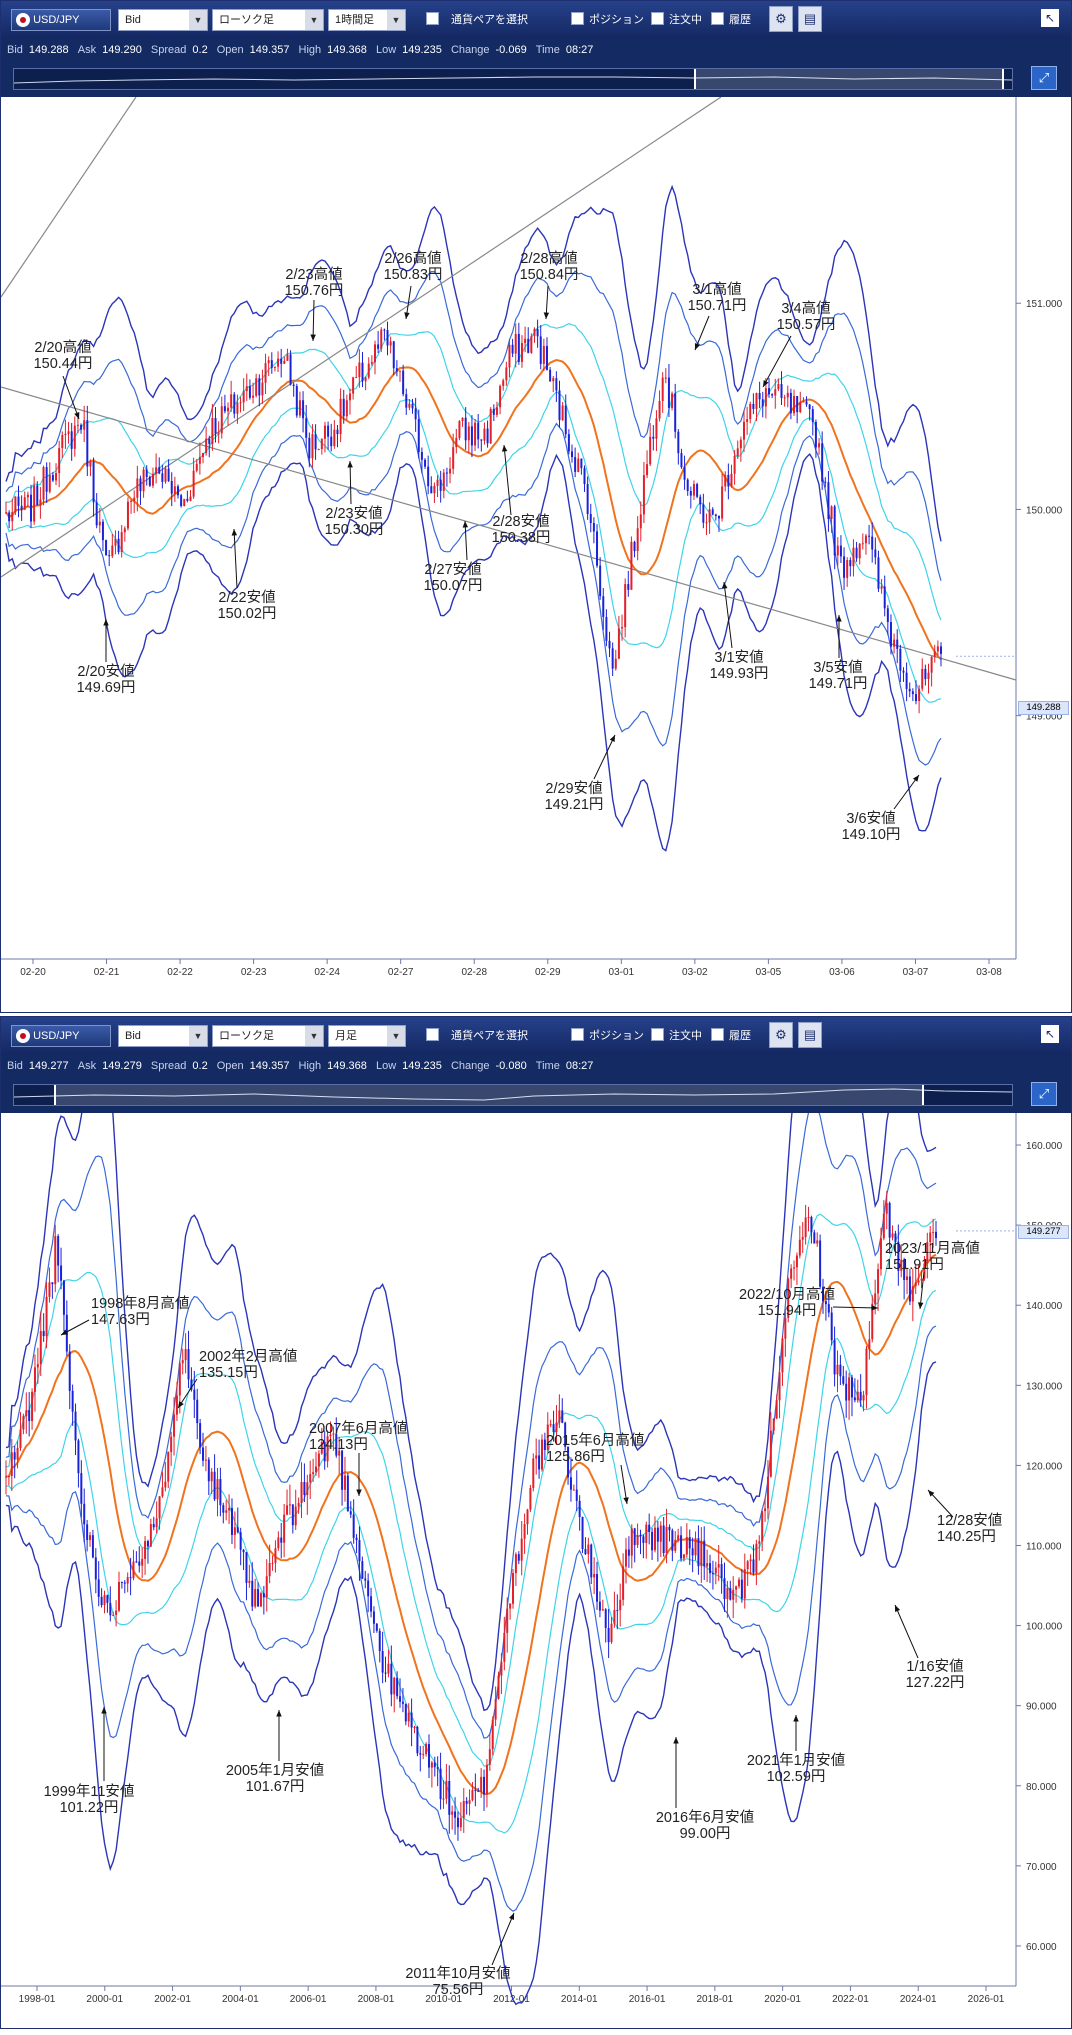 The image size is (1072, 2035). What do you see at coordinates (350, 482) in the screenshot?
I see `annotation-arrow` at bounding box center [350, 482].